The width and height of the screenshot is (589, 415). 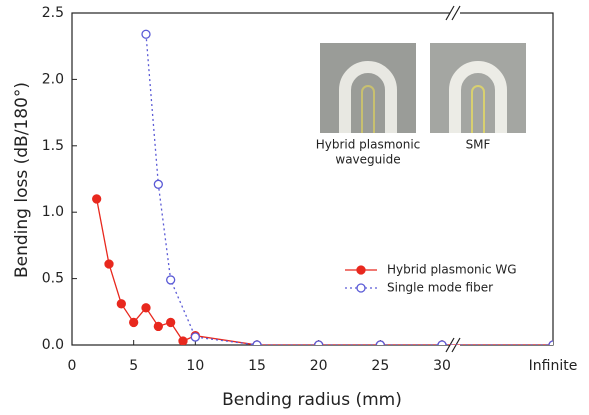 What do you see at coordinates (195, 366) in the screenshot?
I see `x-tick-label: 10` at bounding box center [195, 366].